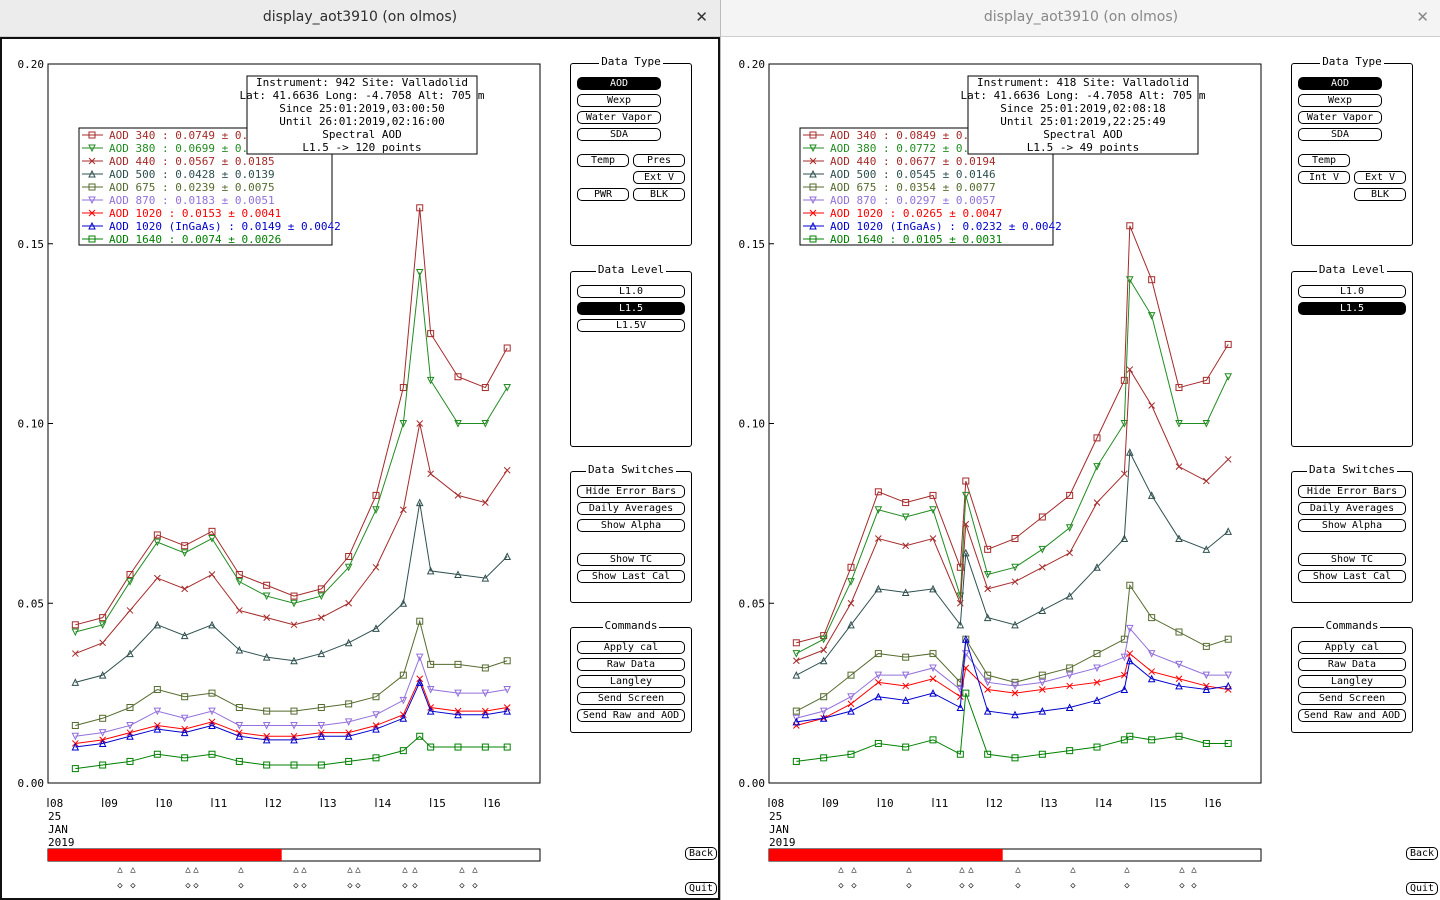 The height and width of the screenshot is (900, 1440). What do you see at coordinates (886, 855) in the screenshot?
I see `progress-fill` at bounding box center [886, 855].